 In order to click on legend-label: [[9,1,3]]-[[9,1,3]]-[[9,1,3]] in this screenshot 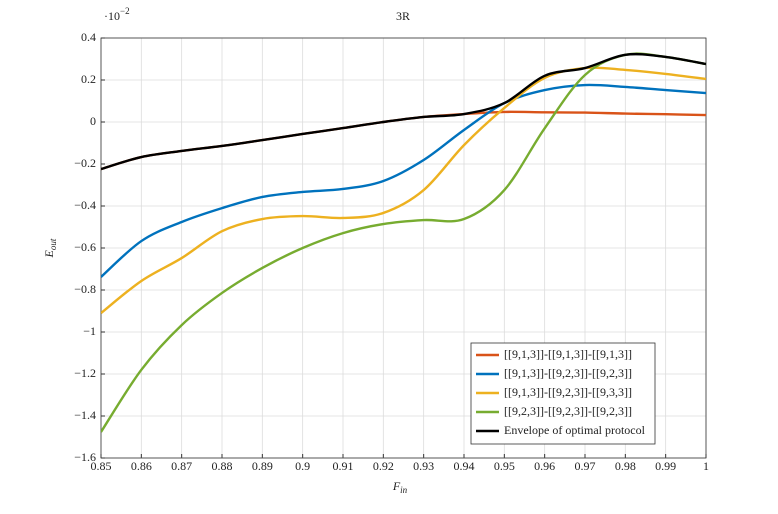, I will do `click(568, 354)`.